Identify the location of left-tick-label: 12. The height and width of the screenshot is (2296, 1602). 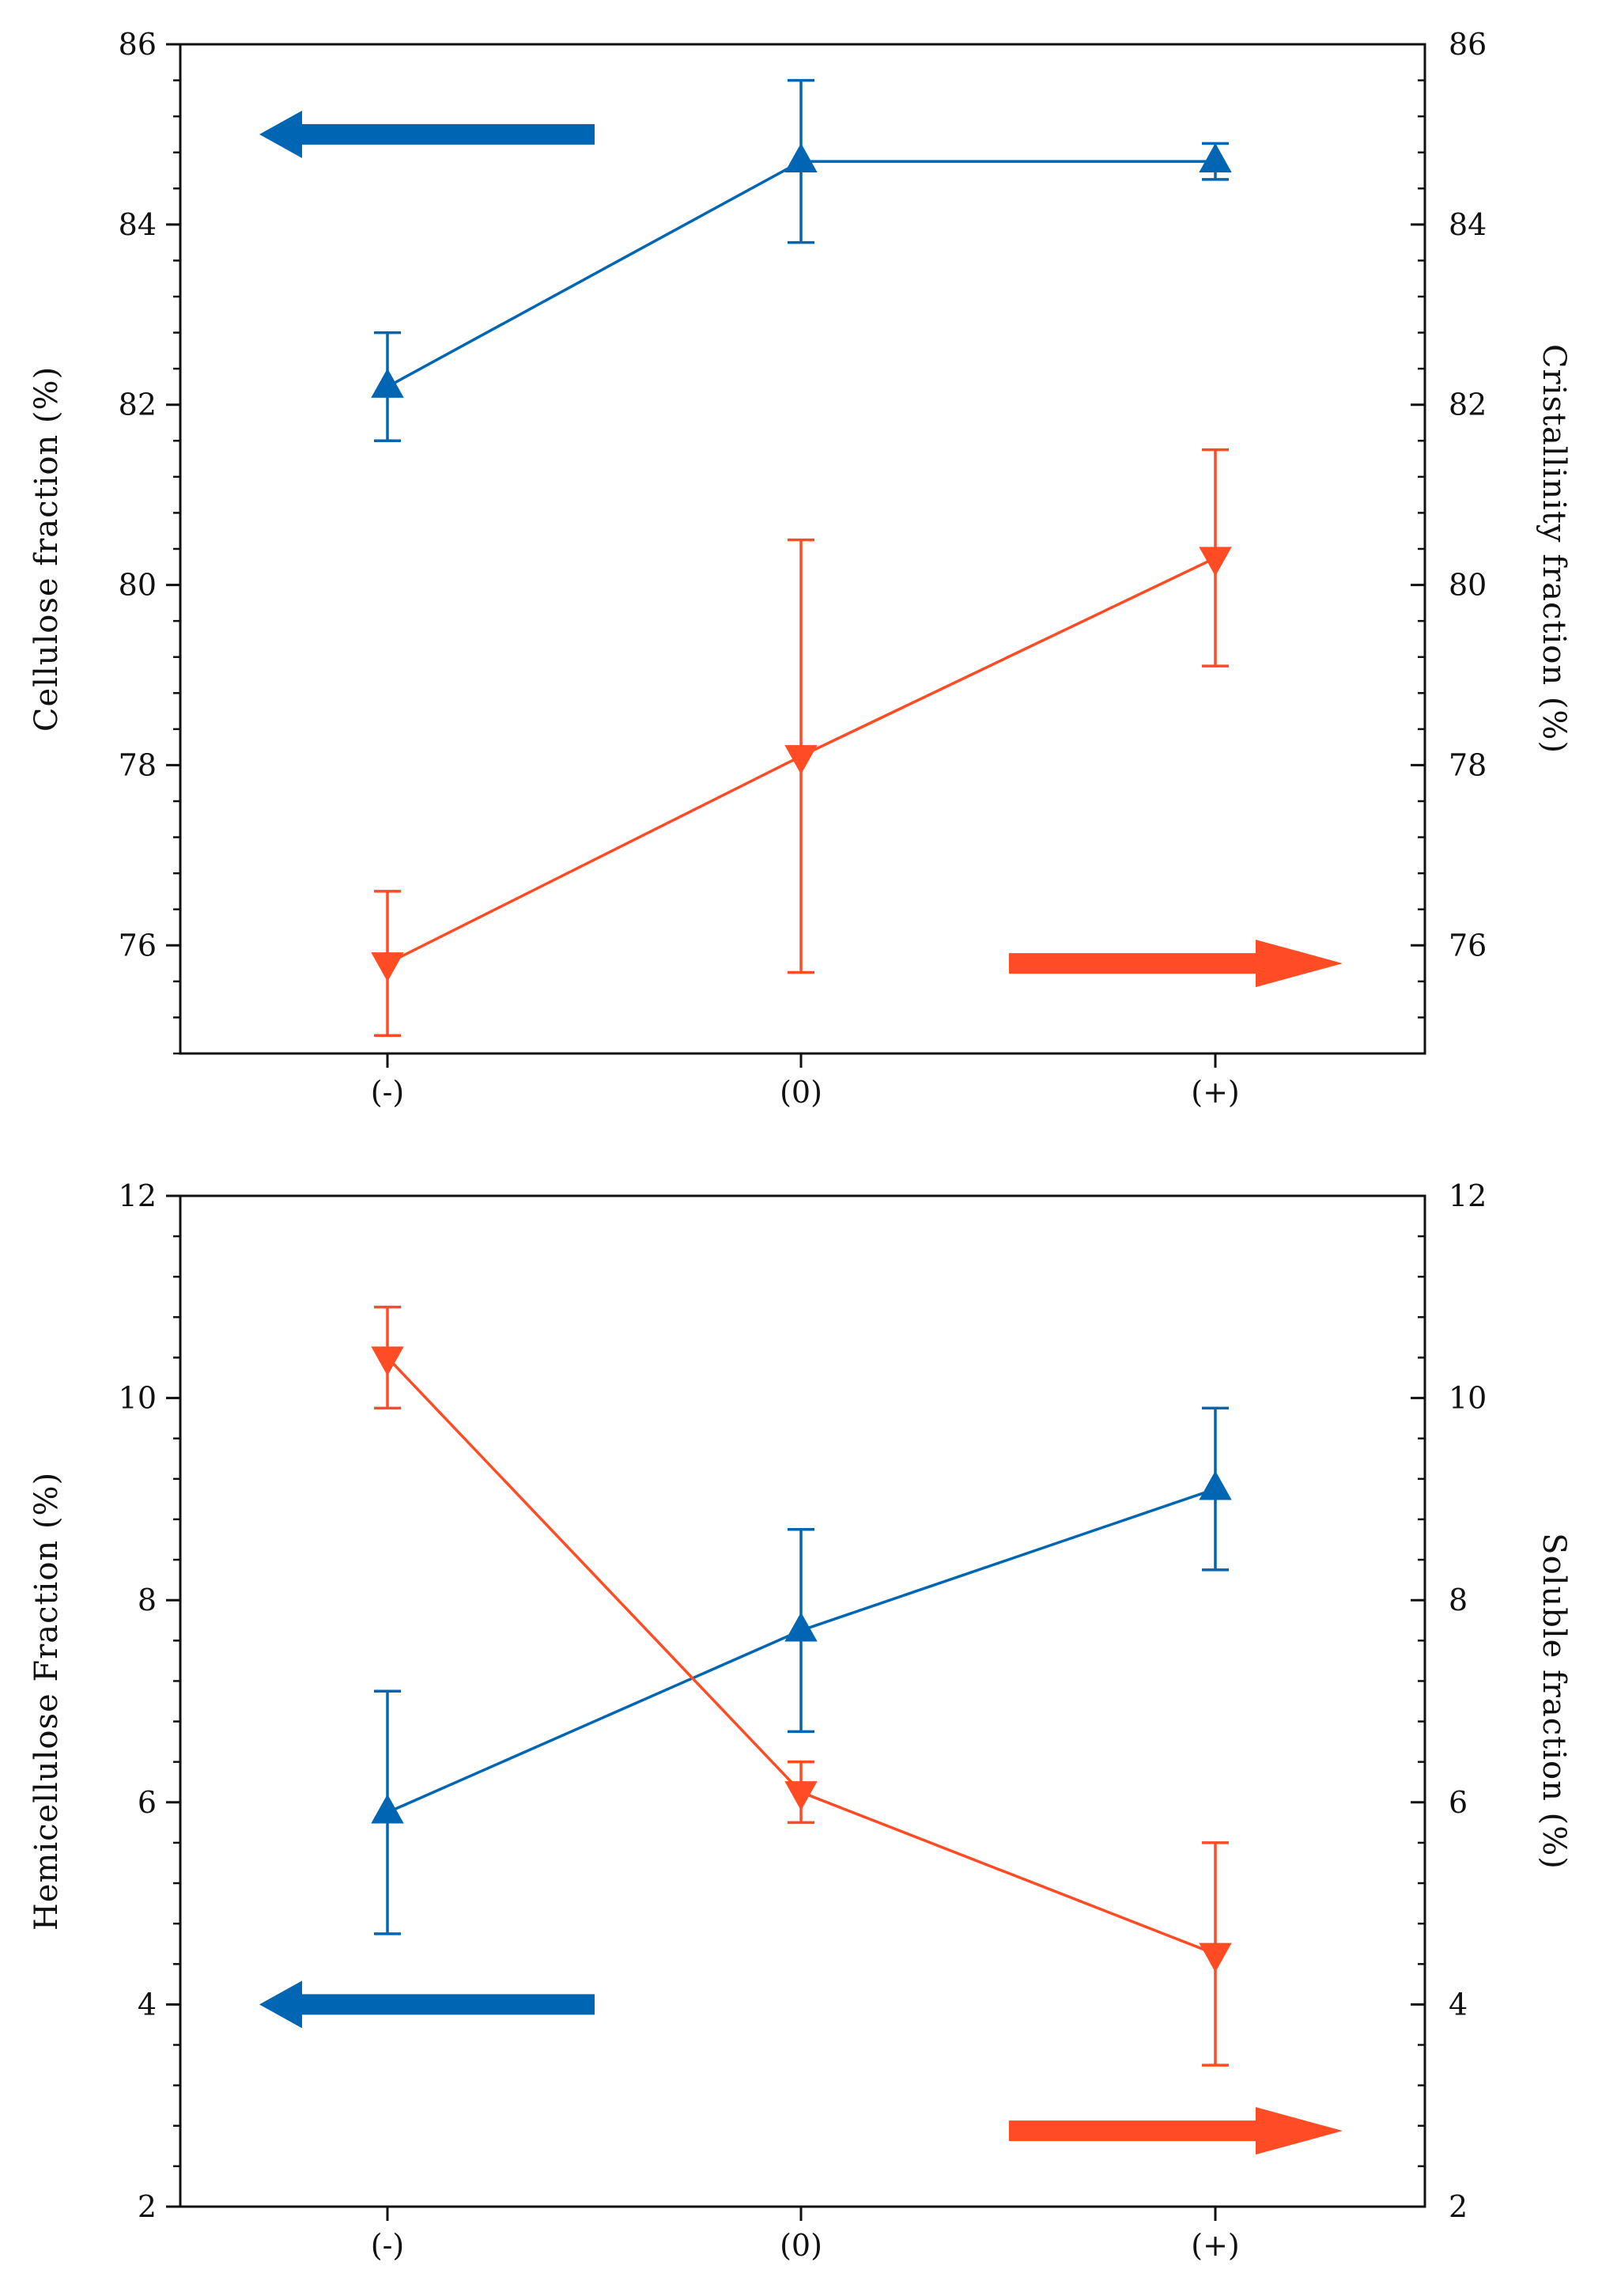
(138, 1195).